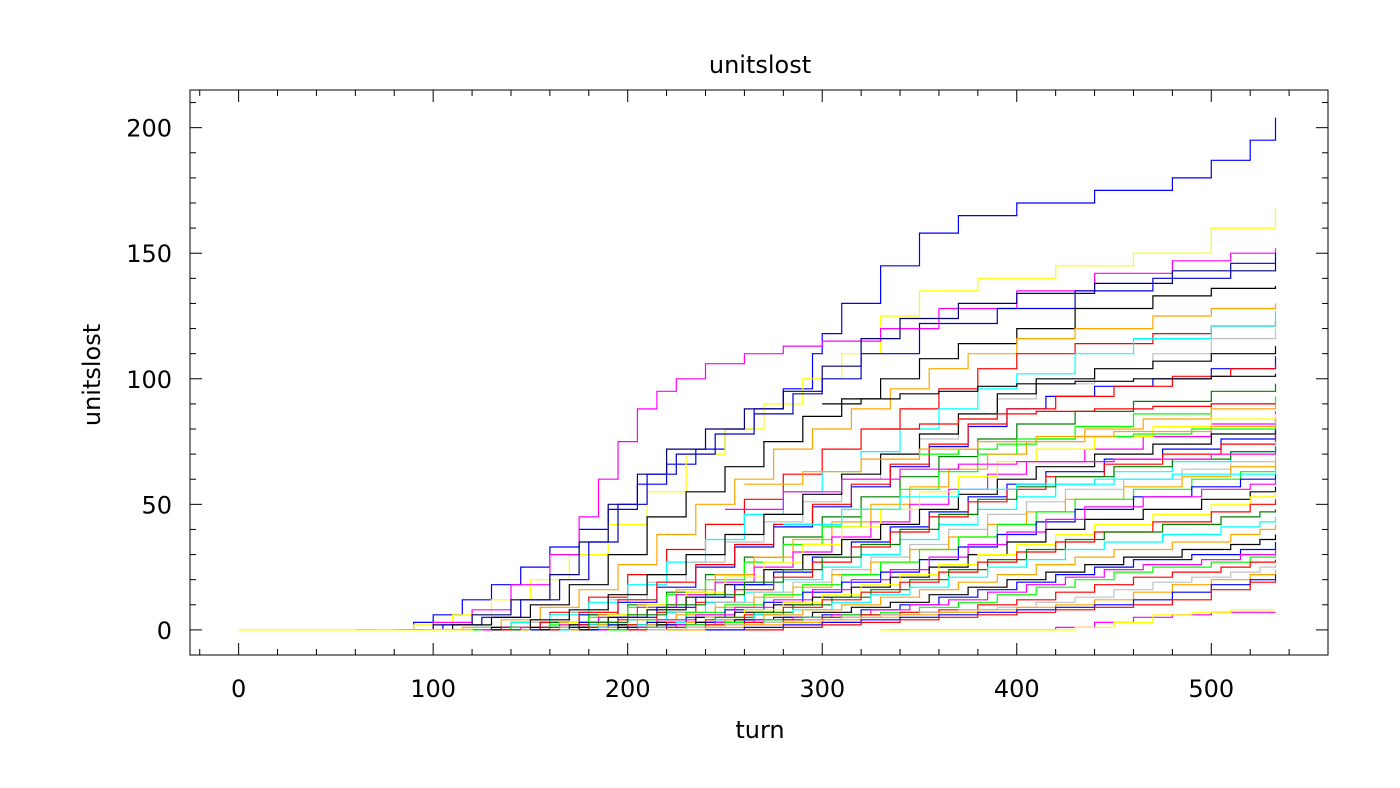 The image size is (1400, 788). Describe the element at coordinates (760, 65) in the screenshot. I see `chart-title: unitslost` at that location.